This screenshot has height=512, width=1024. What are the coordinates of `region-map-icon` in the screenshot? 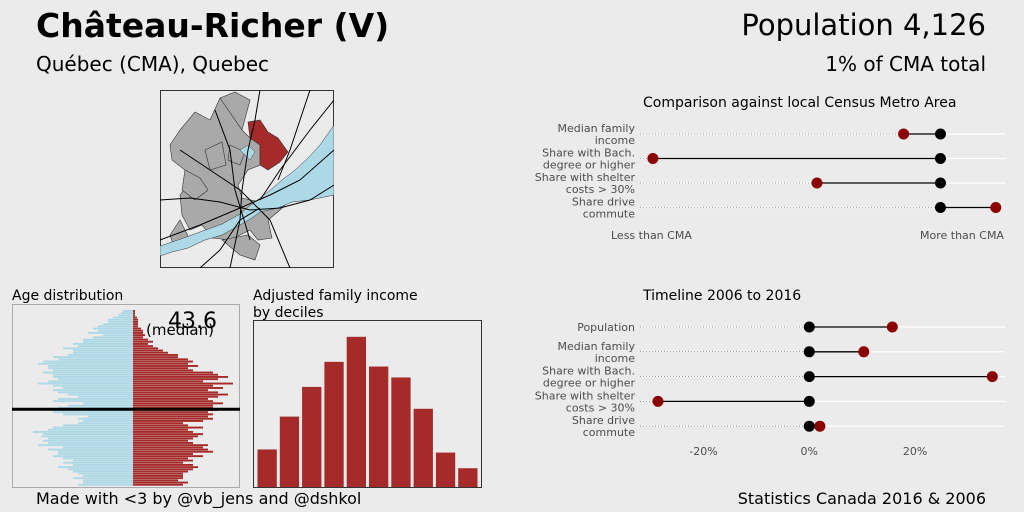 It's located at (247, 179).